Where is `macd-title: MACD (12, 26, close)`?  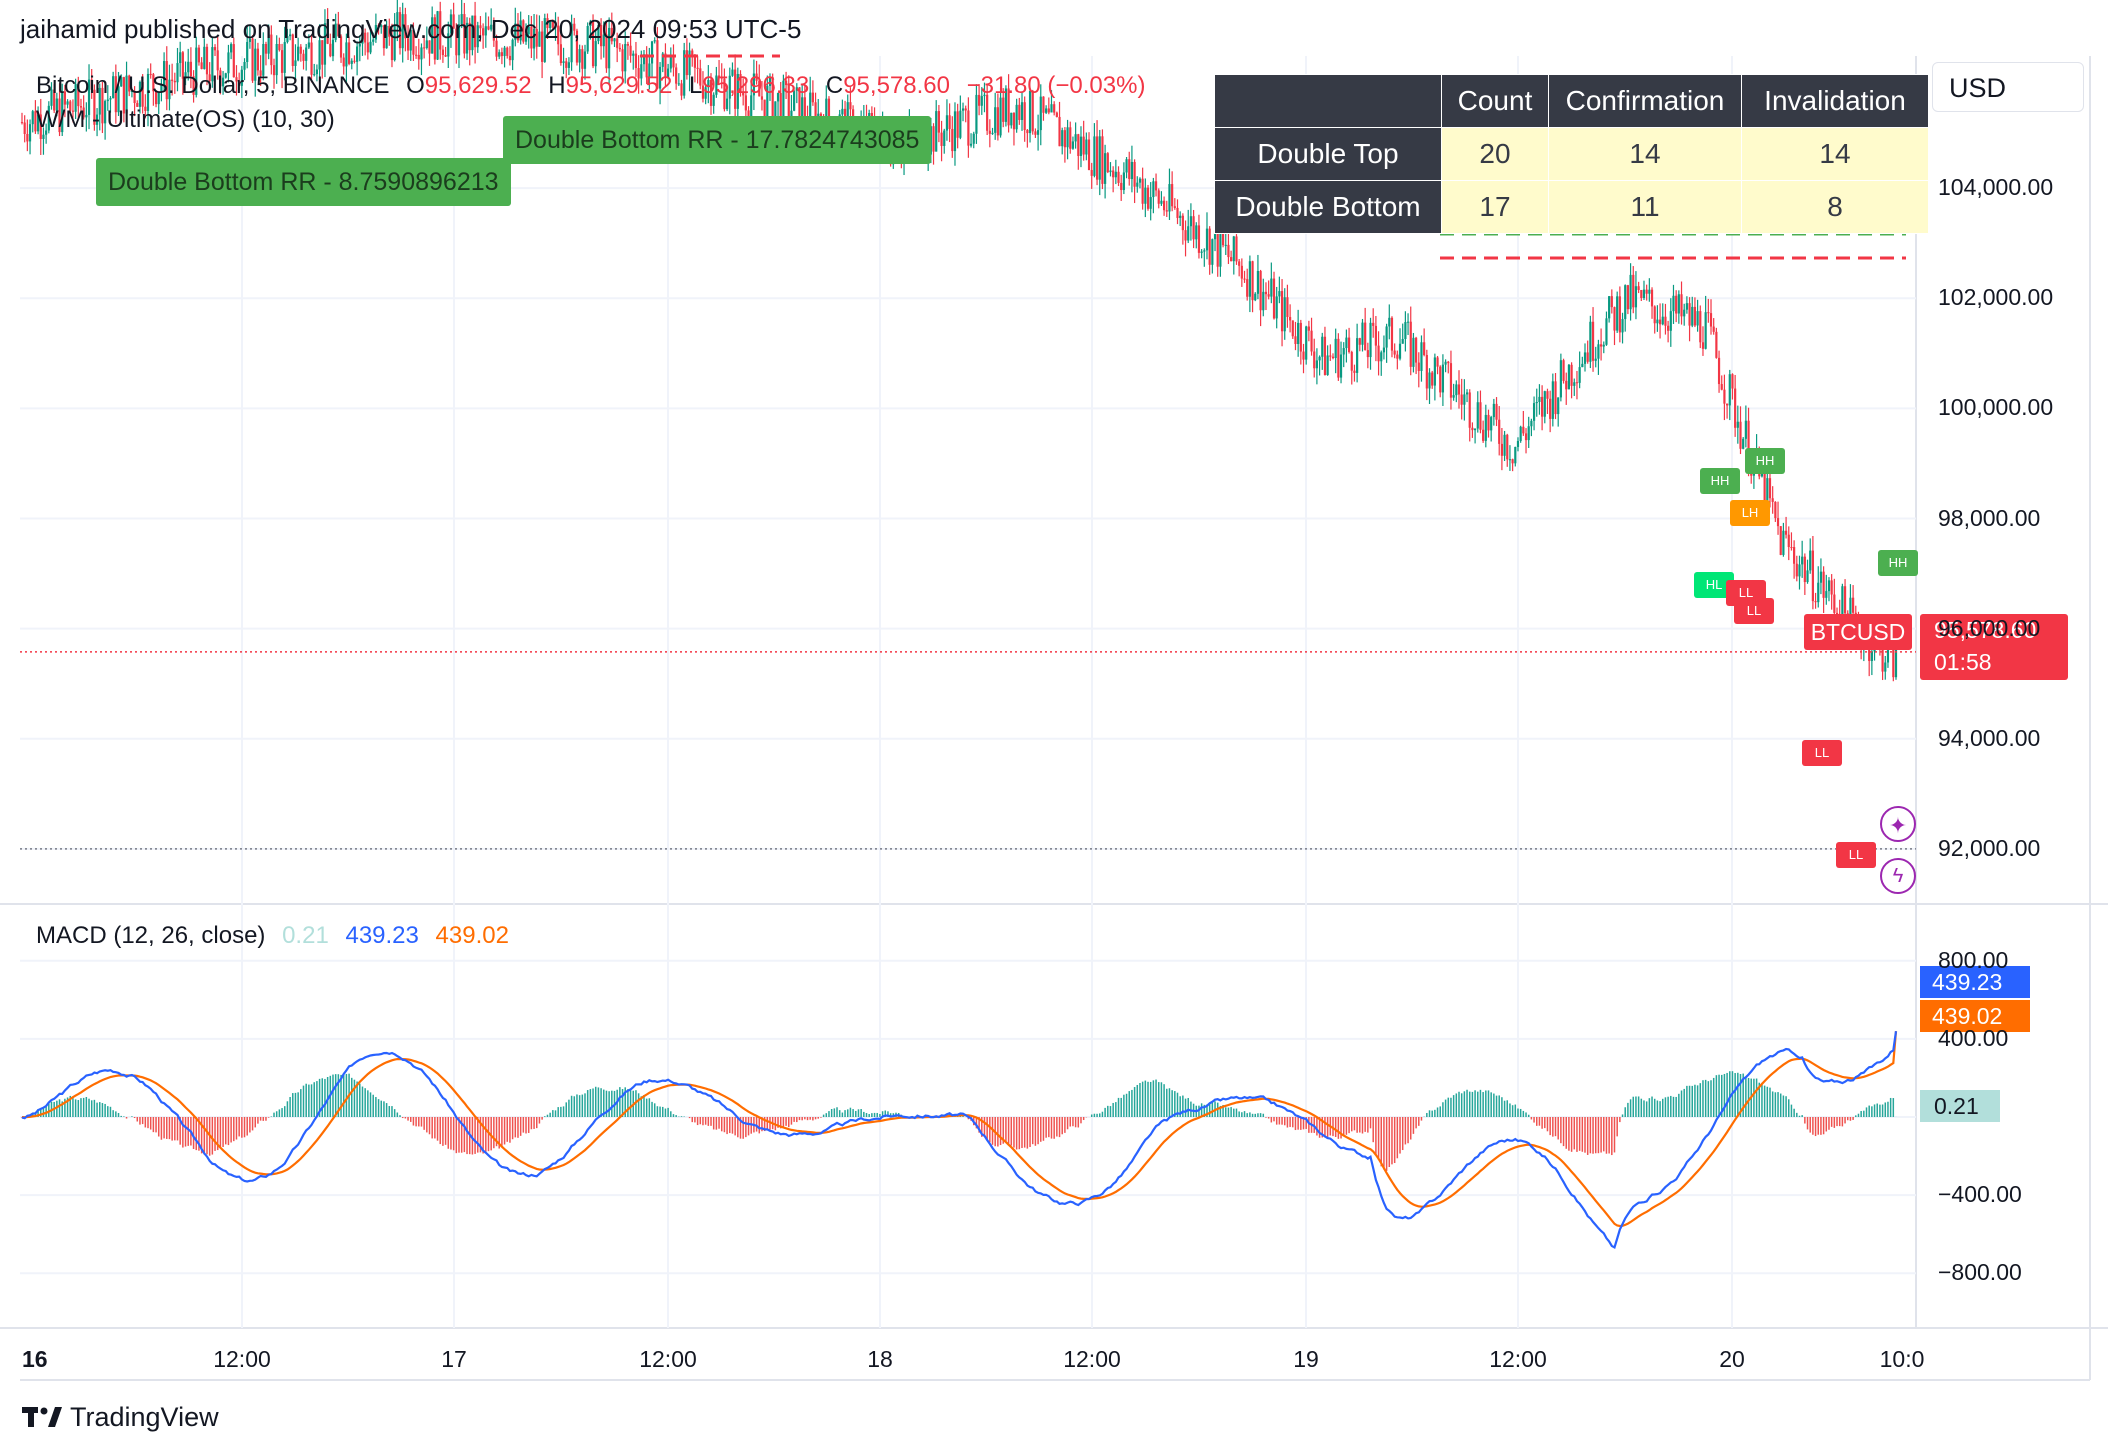 macd-title: MACD (12, 26, close) is located at coordinates (151, 935).